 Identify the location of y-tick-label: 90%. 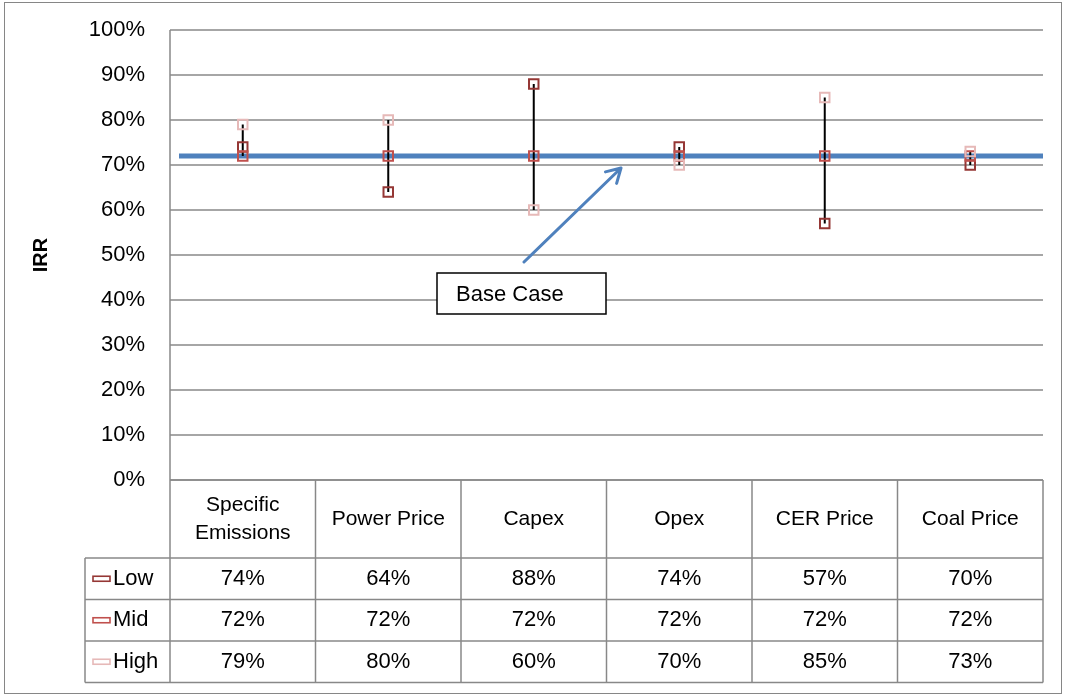
(122, 73).